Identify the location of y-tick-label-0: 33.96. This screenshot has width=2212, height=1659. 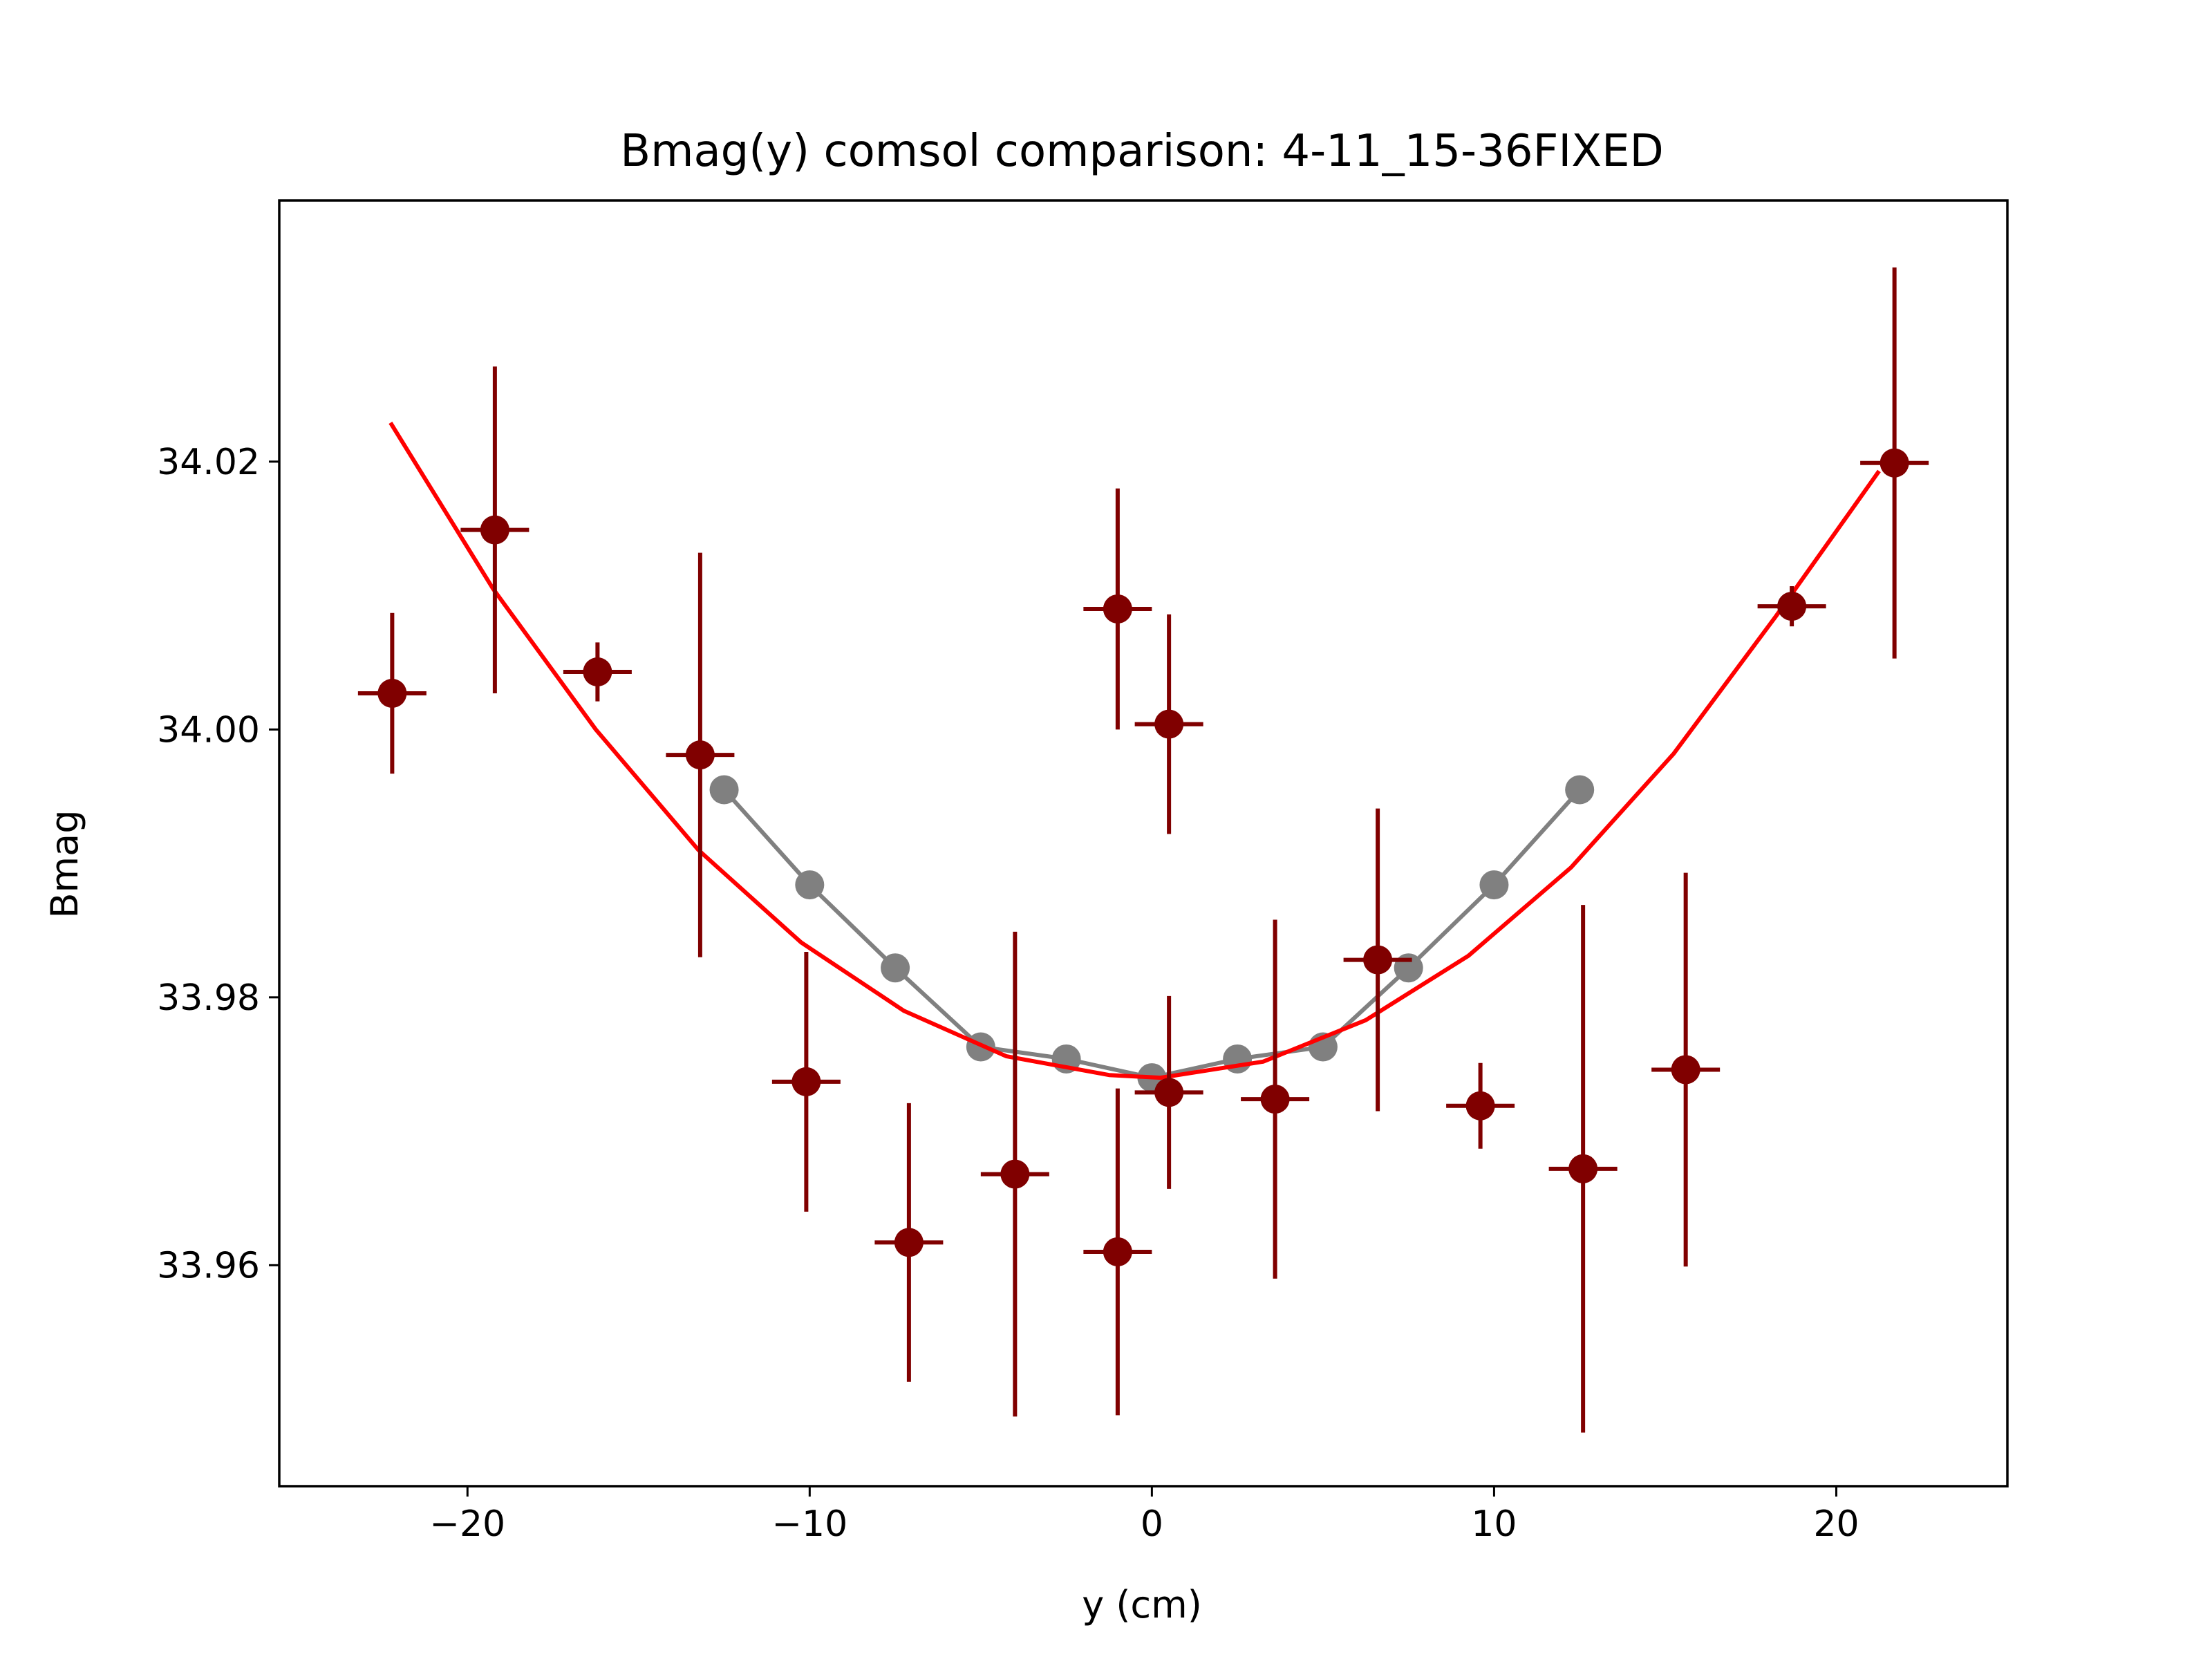
(208, 1265).